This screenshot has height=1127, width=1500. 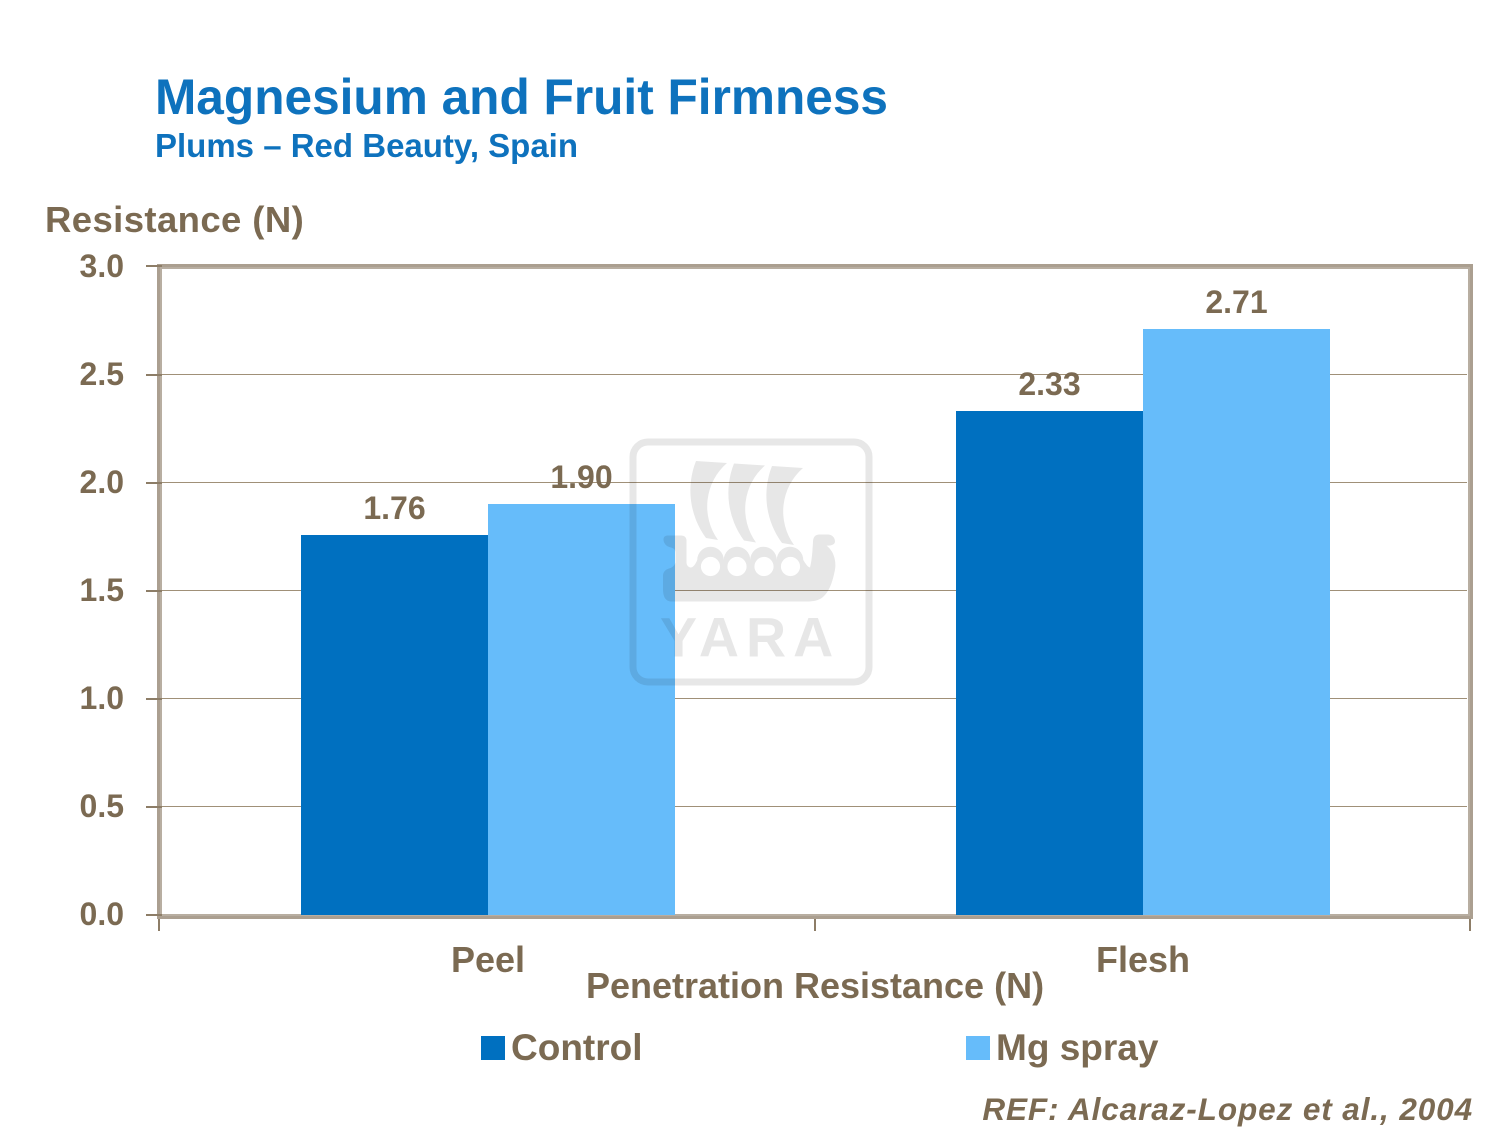 I want to click on svg-text: YARA, so click(x=750, y=638).